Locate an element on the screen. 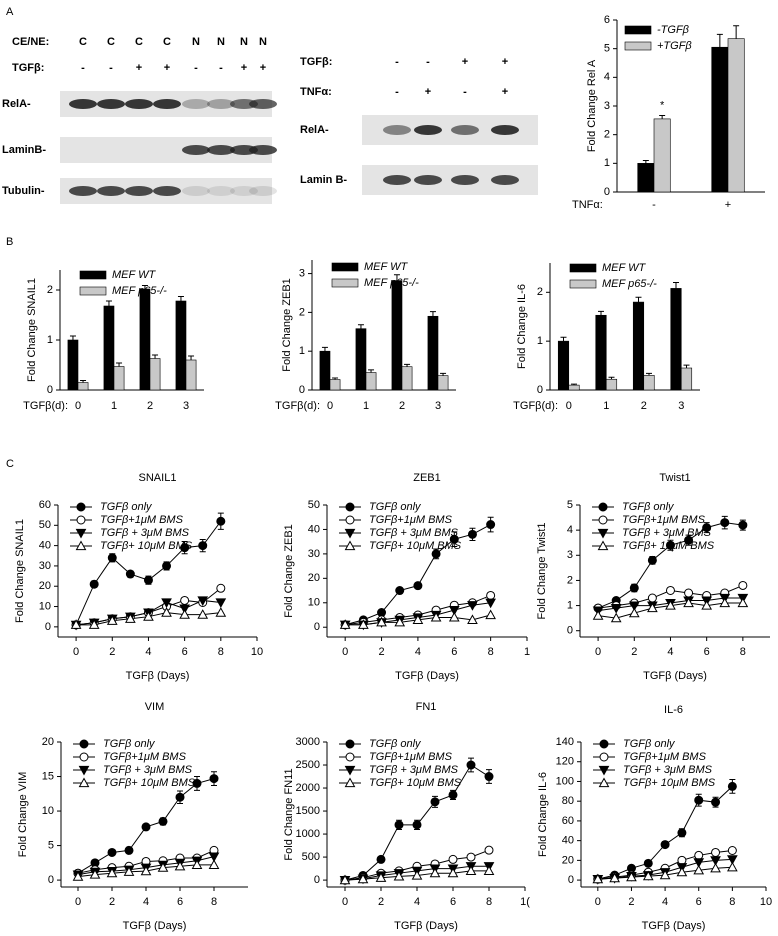 Image resolution: width=778 pixels, height=936 pixels. y-tick-label: 5 is located at coordinates (51, 845).